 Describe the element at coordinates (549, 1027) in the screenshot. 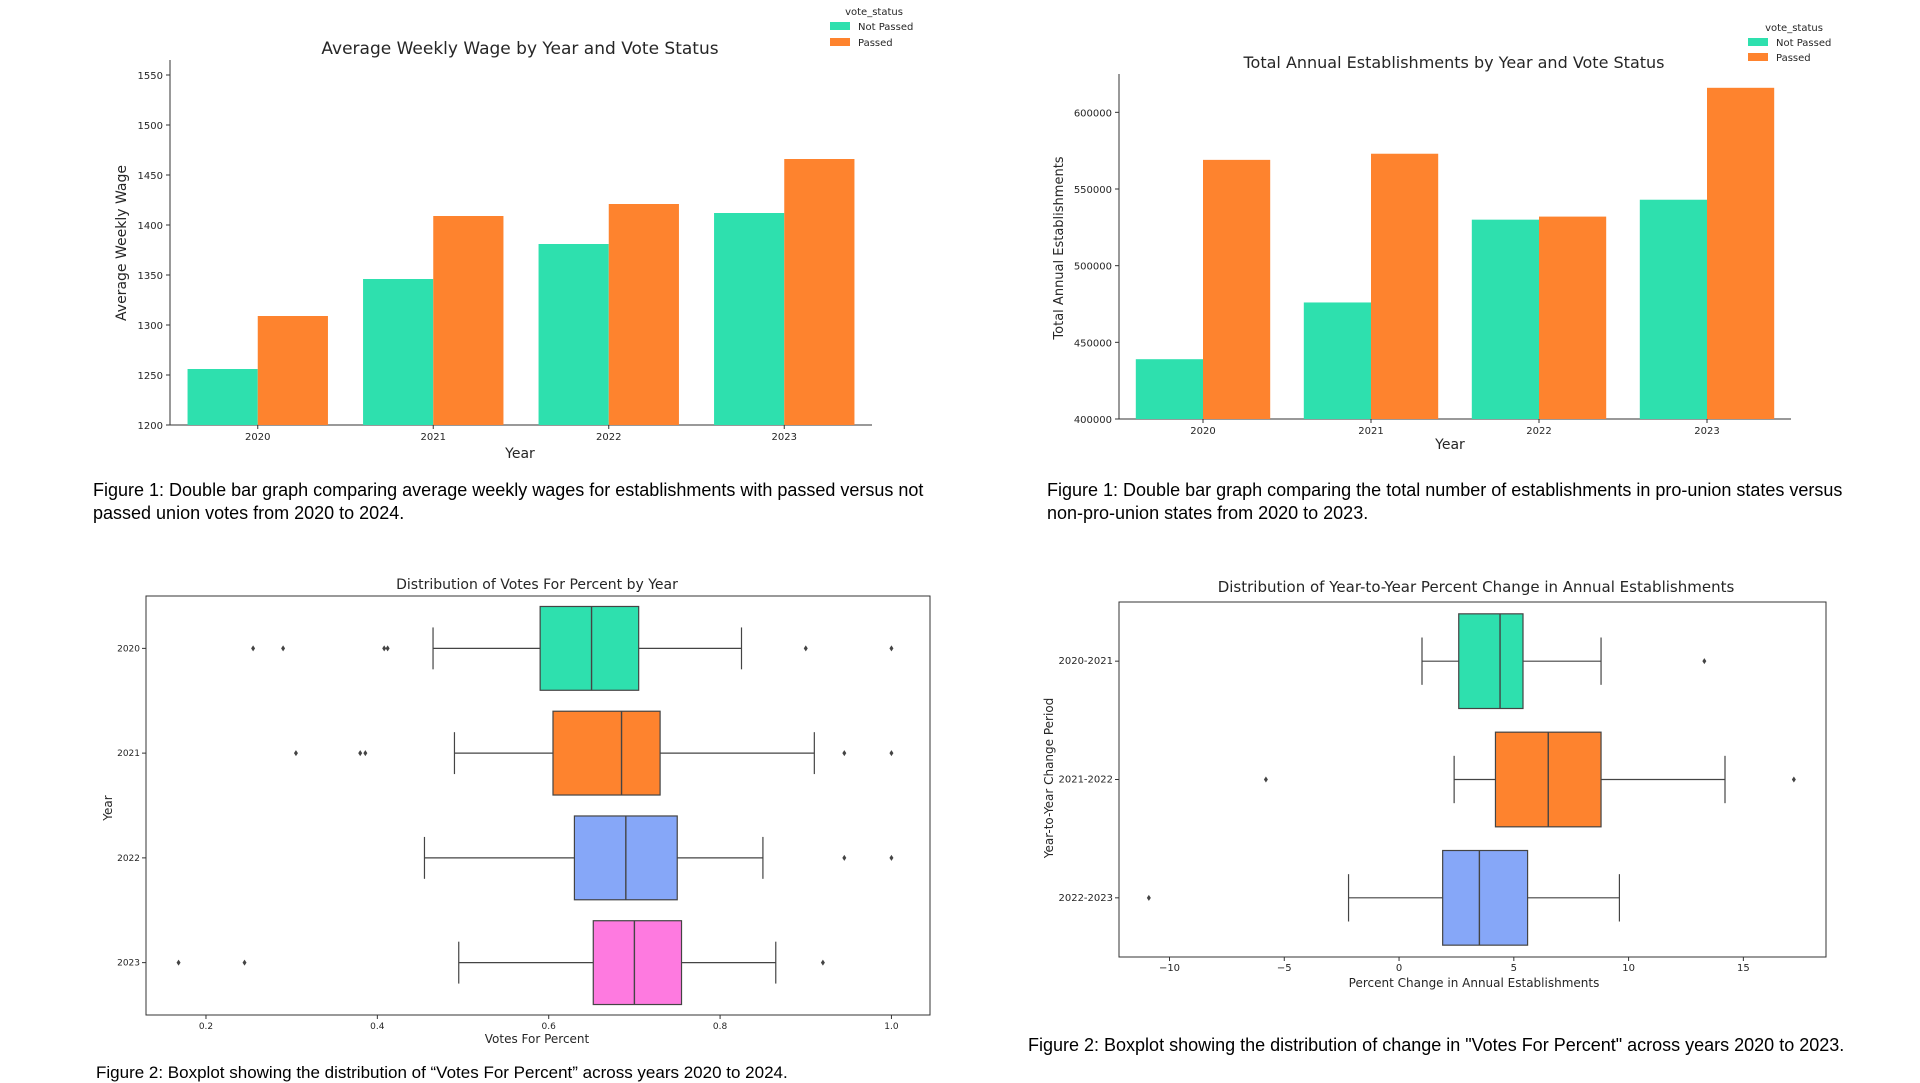

I see `x-tick-label: 0.6` at that location.